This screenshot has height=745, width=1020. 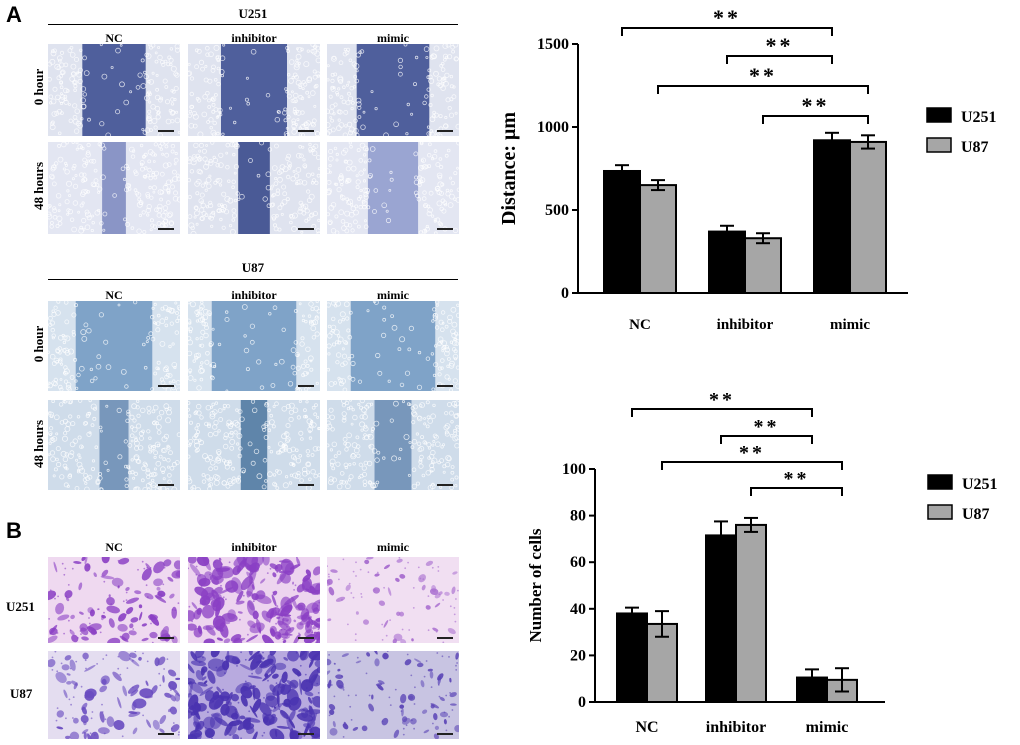 What do you see at coordinates (780, 45) in the screenshot?
I see `distance-chart-sig-label-1: **` at bounding box center [780, 45].